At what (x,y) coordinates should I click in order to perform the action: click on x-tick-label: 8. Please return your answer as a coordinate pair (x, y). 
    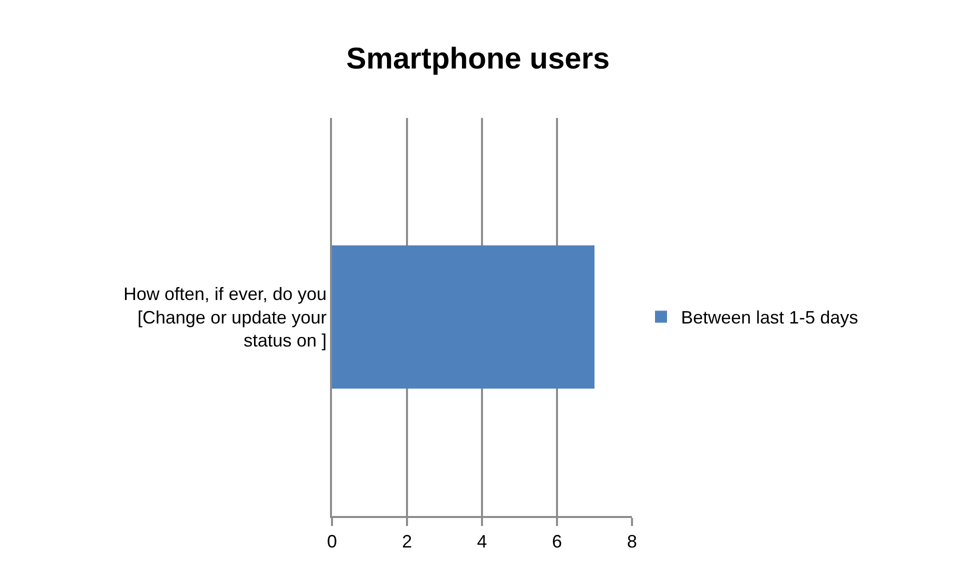
    Looking at the image, I should click on (632, 541).